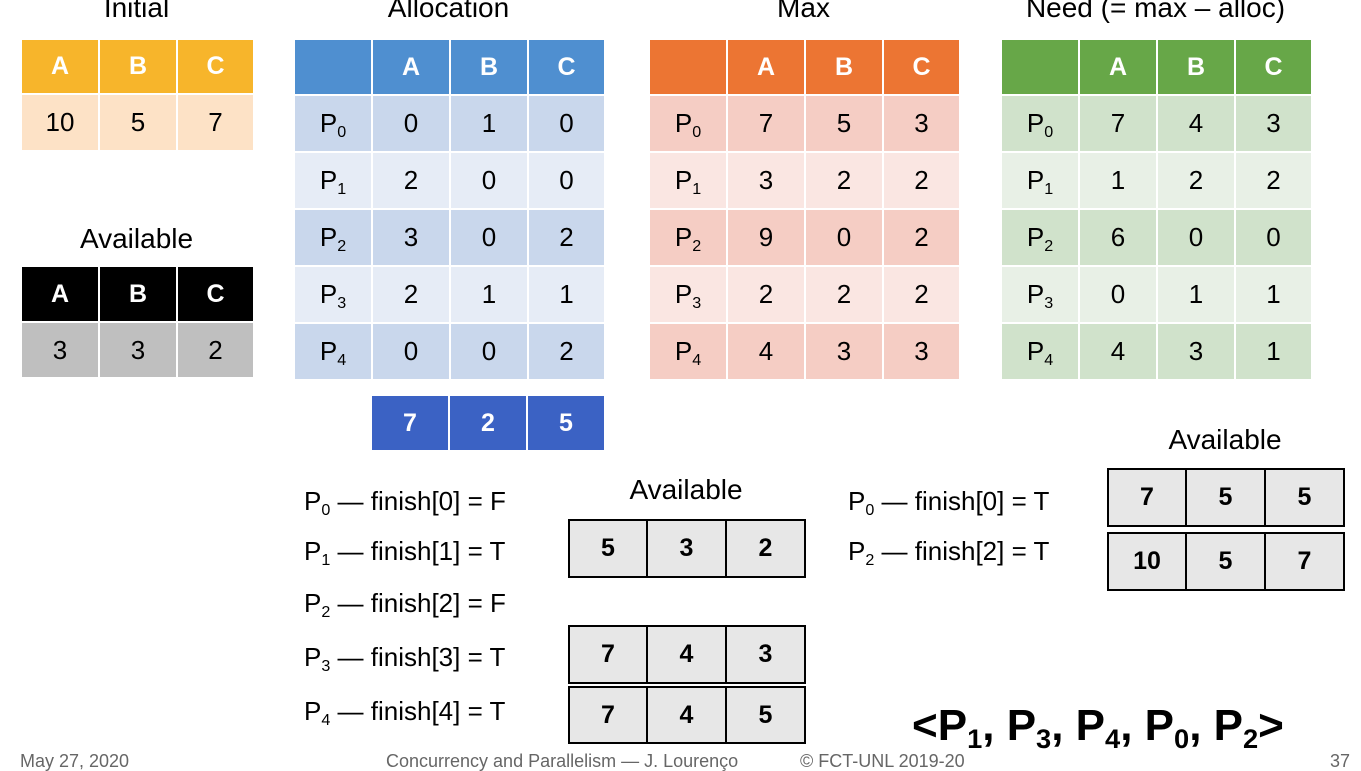 The height and width of the screenshot is (771, 1361). I want to click on process-label: P2, so click(333, 237).